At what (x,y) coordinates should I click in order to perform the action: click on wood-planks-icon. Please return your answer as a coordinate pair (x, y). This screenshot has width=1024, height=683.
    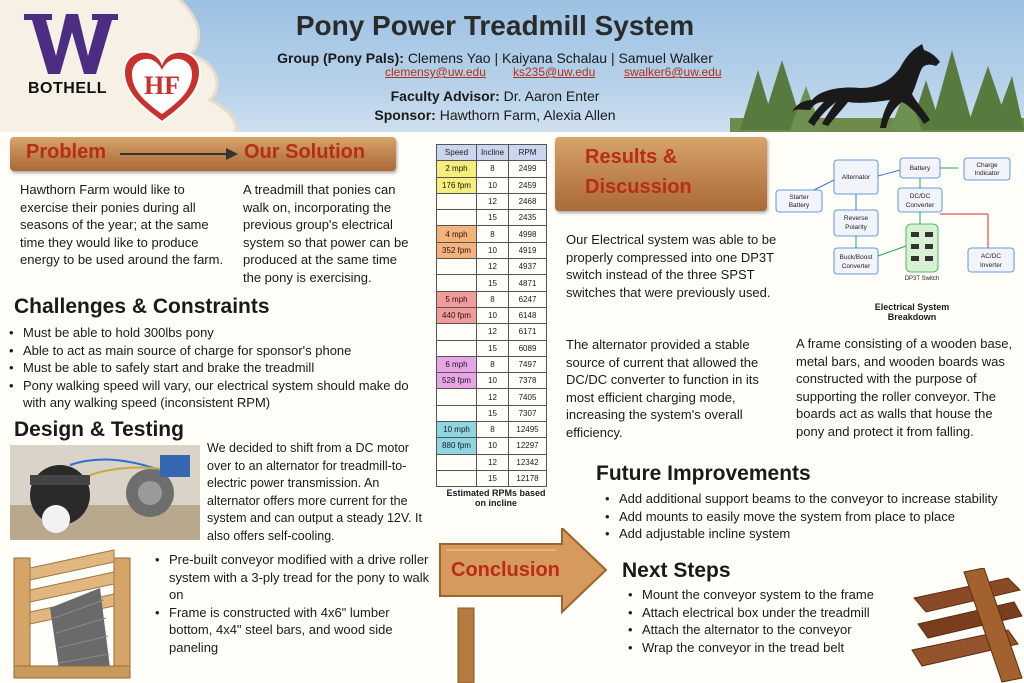
    Looking at the image, I should click on (967, 625).